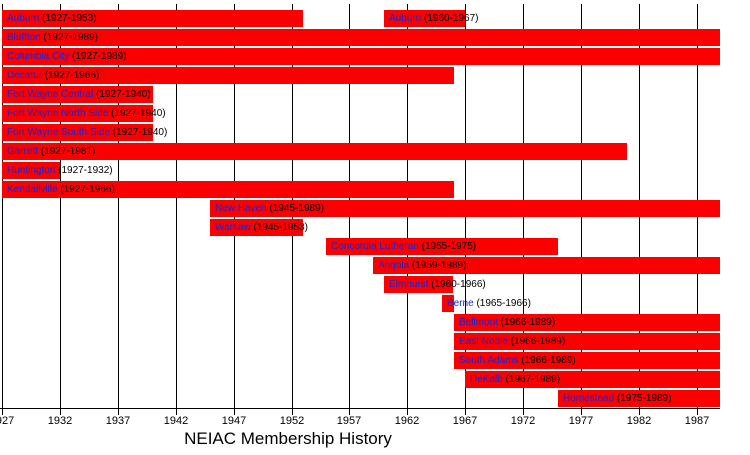 This screenshot has width=750, height=455. I want to click on bar-label: East Noble (1966-1989), so click(512, 341).